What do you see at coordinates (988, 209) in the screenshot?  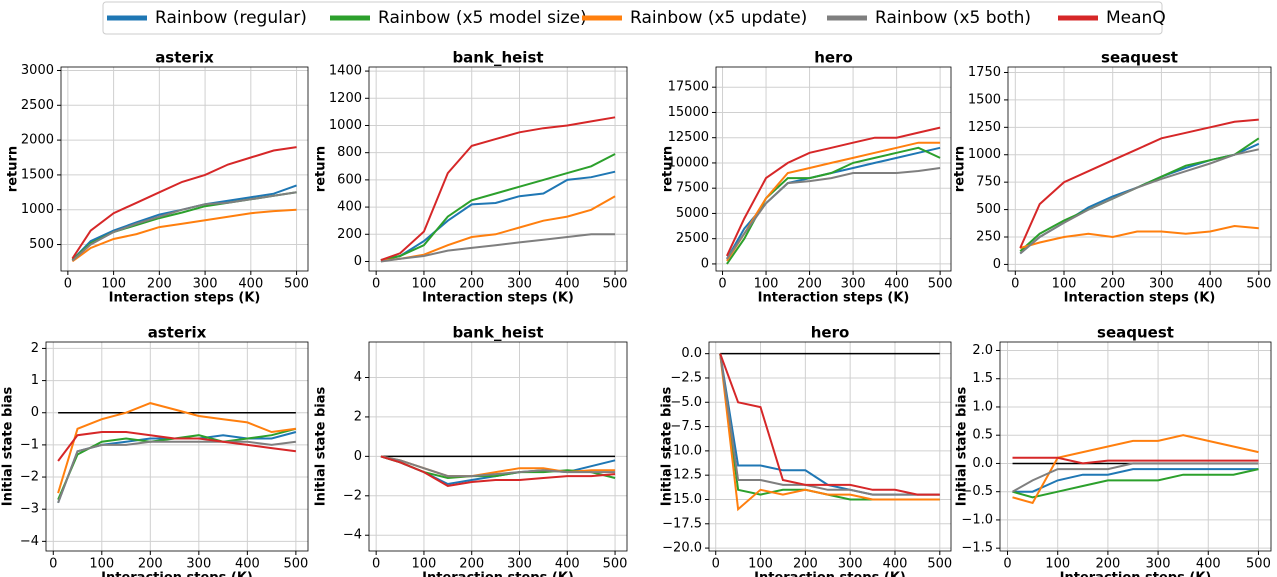 I see `y-tick-label: 500` at bounding box center [988, 209].